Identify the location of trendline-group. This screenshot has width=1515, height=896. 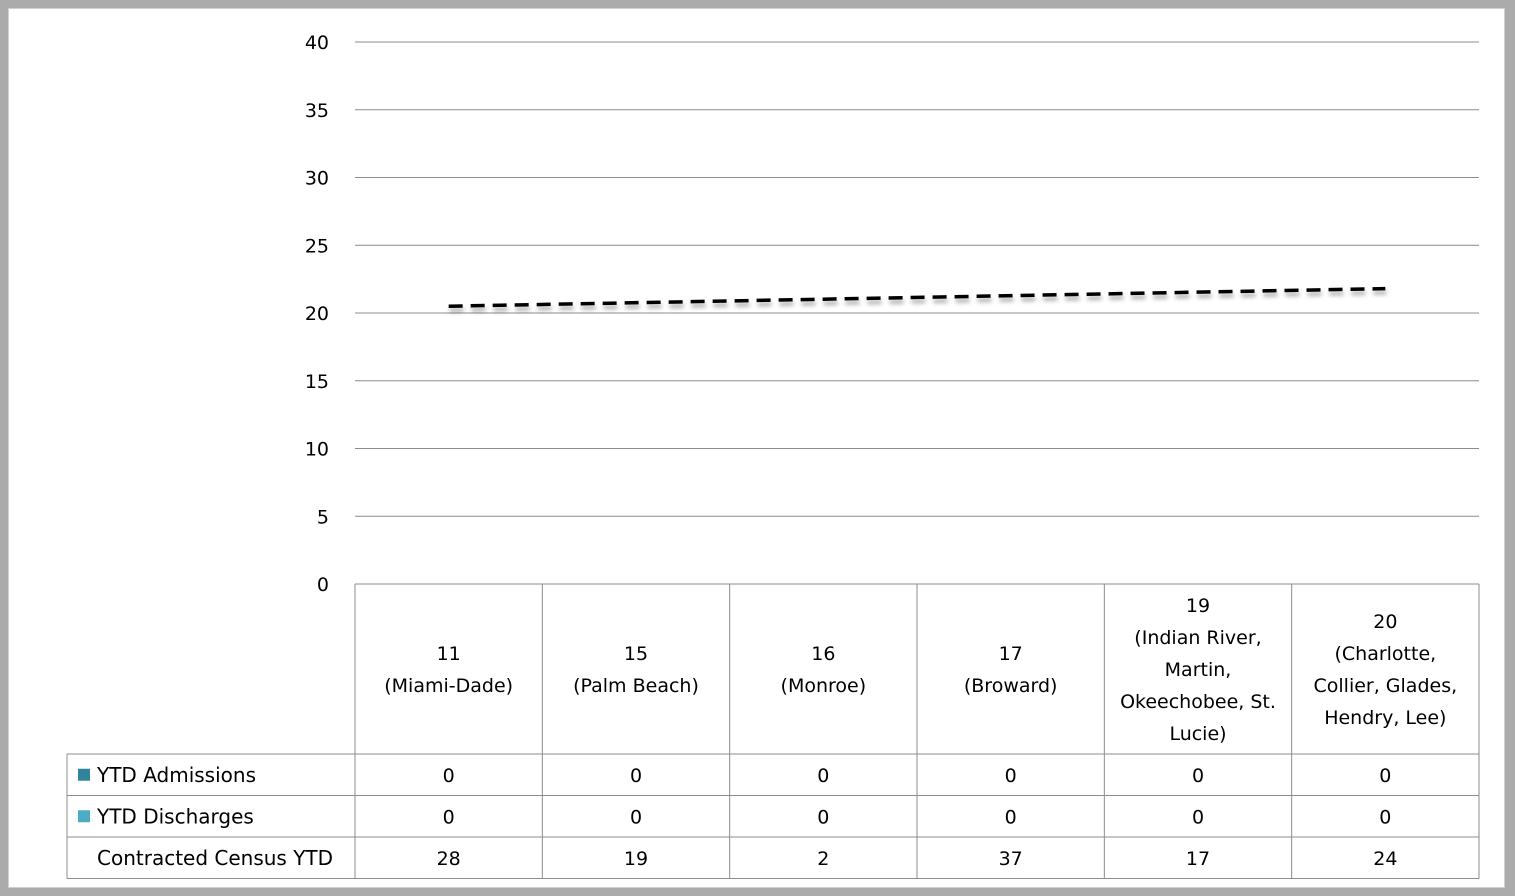
(917, 297).